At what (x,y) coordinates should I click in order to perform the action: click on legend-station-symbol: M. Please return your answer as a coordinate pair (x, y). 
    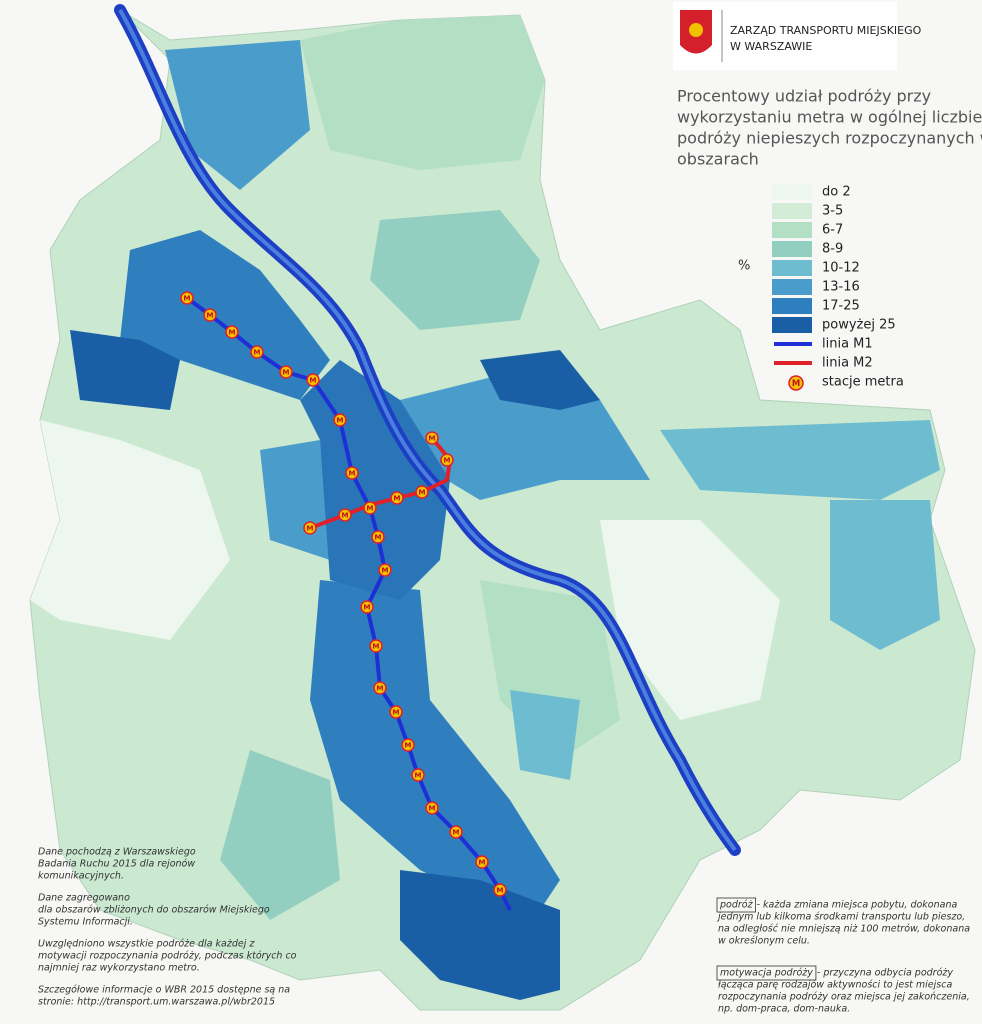
    Looking at the image, I should click on (796, 383).